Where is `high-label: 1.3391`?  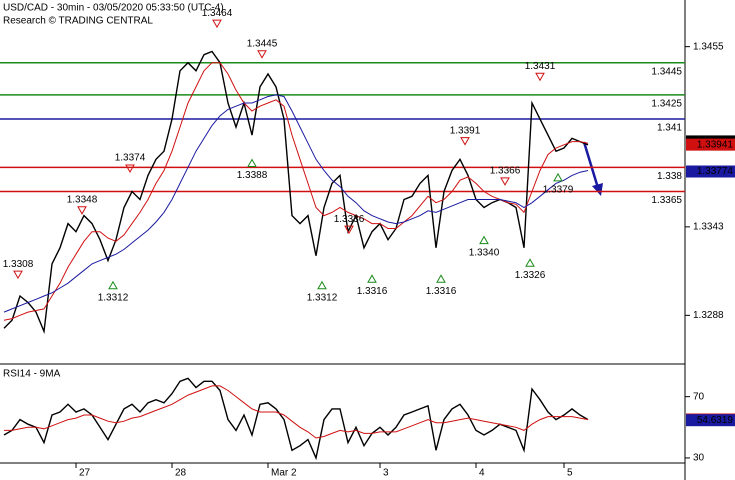 high-label: 1.3391 is located at coordinates (465, 130).